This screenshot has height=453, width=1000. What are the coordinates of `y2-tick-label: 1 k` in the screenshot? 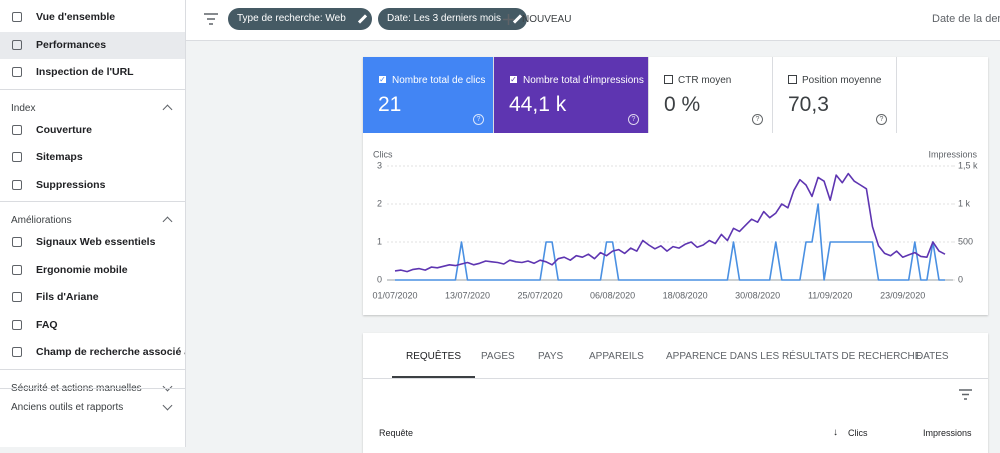 It's located at (964, 203).